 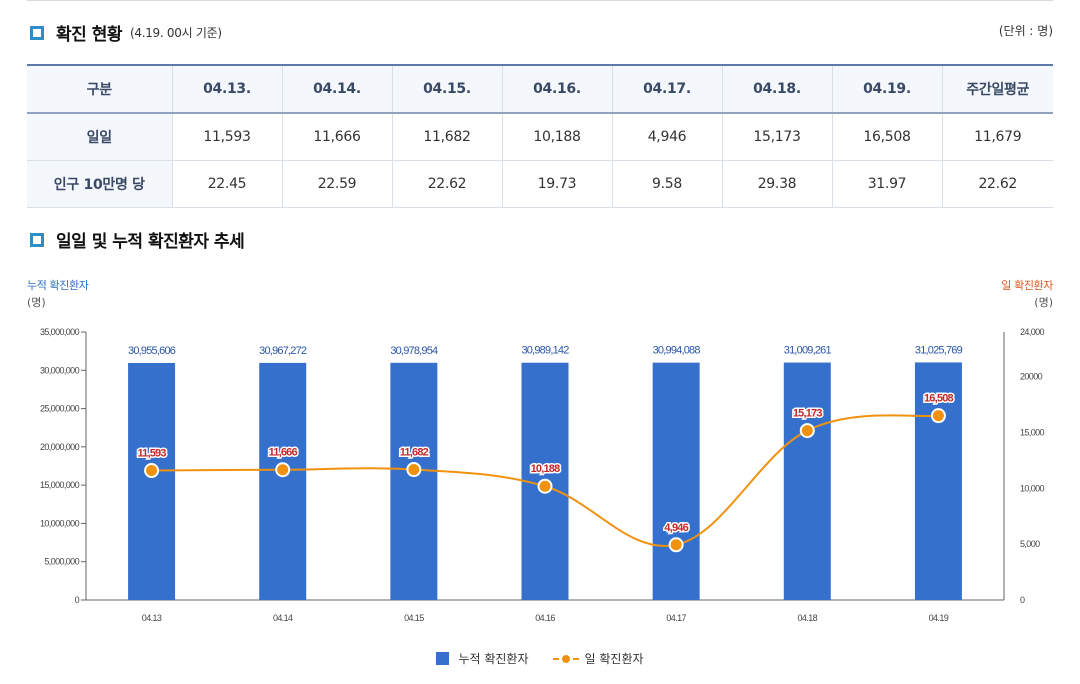 What do you see at coordinates (939, 350) in the screenshot?
I see `bar-value-label: 31,025,769` at bounding box center [939, 350].